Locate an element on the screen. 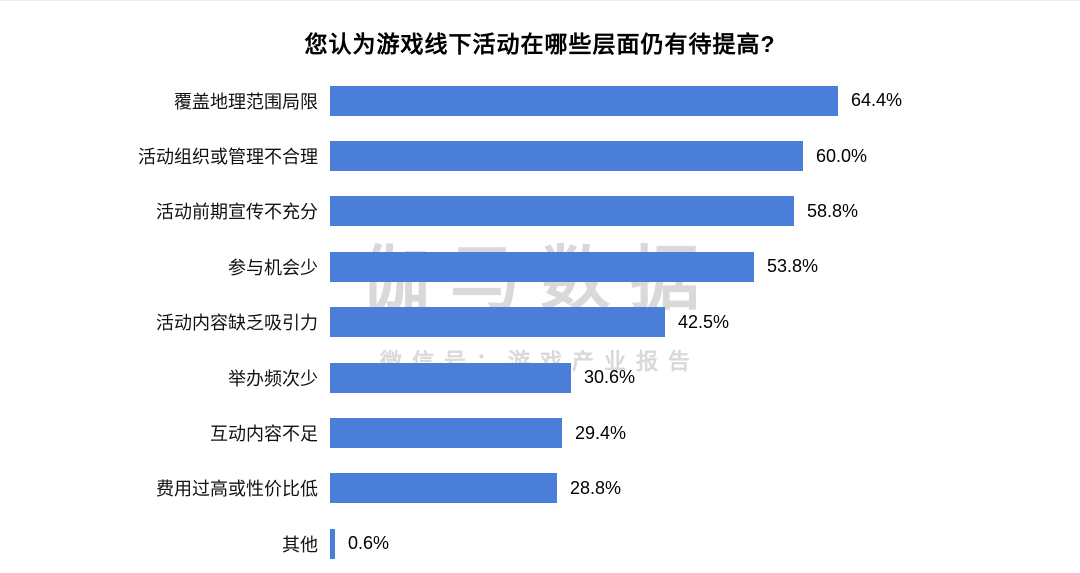  category-label: 举办频次少 is located at coordinates (273, 378).